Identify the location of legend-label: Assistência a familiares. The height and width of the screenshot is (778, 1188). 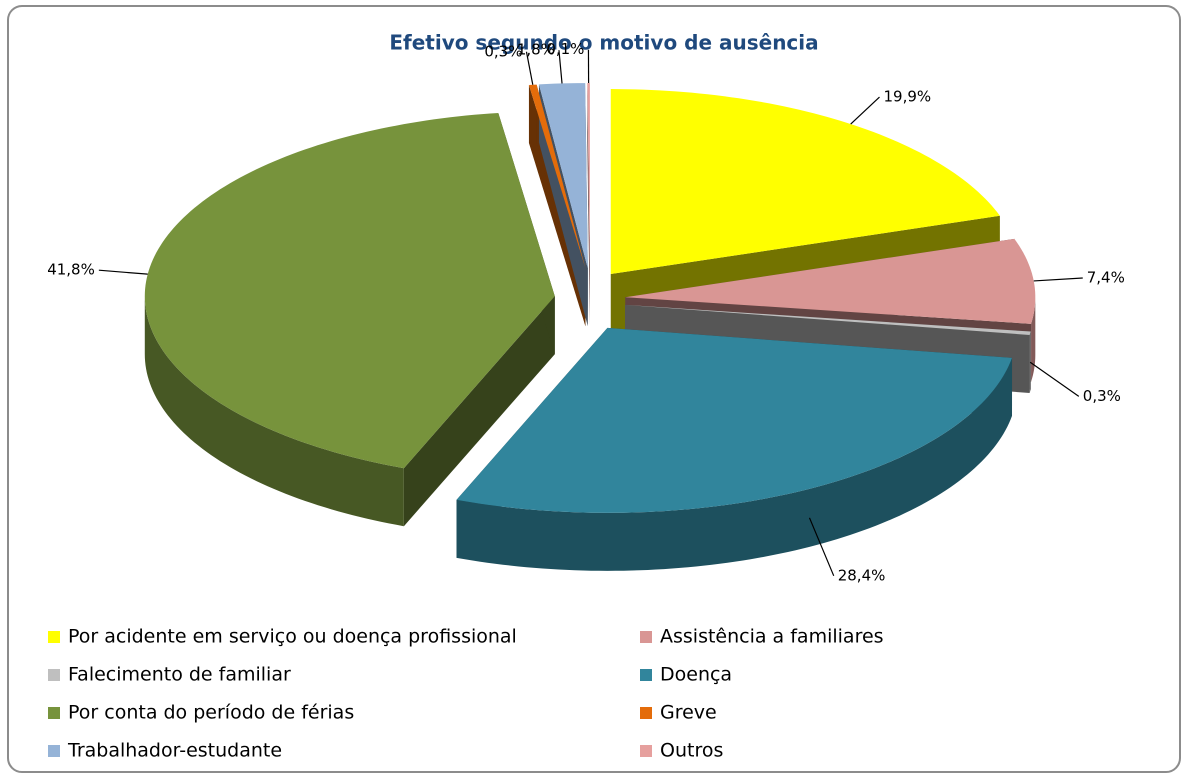
(772, 637).